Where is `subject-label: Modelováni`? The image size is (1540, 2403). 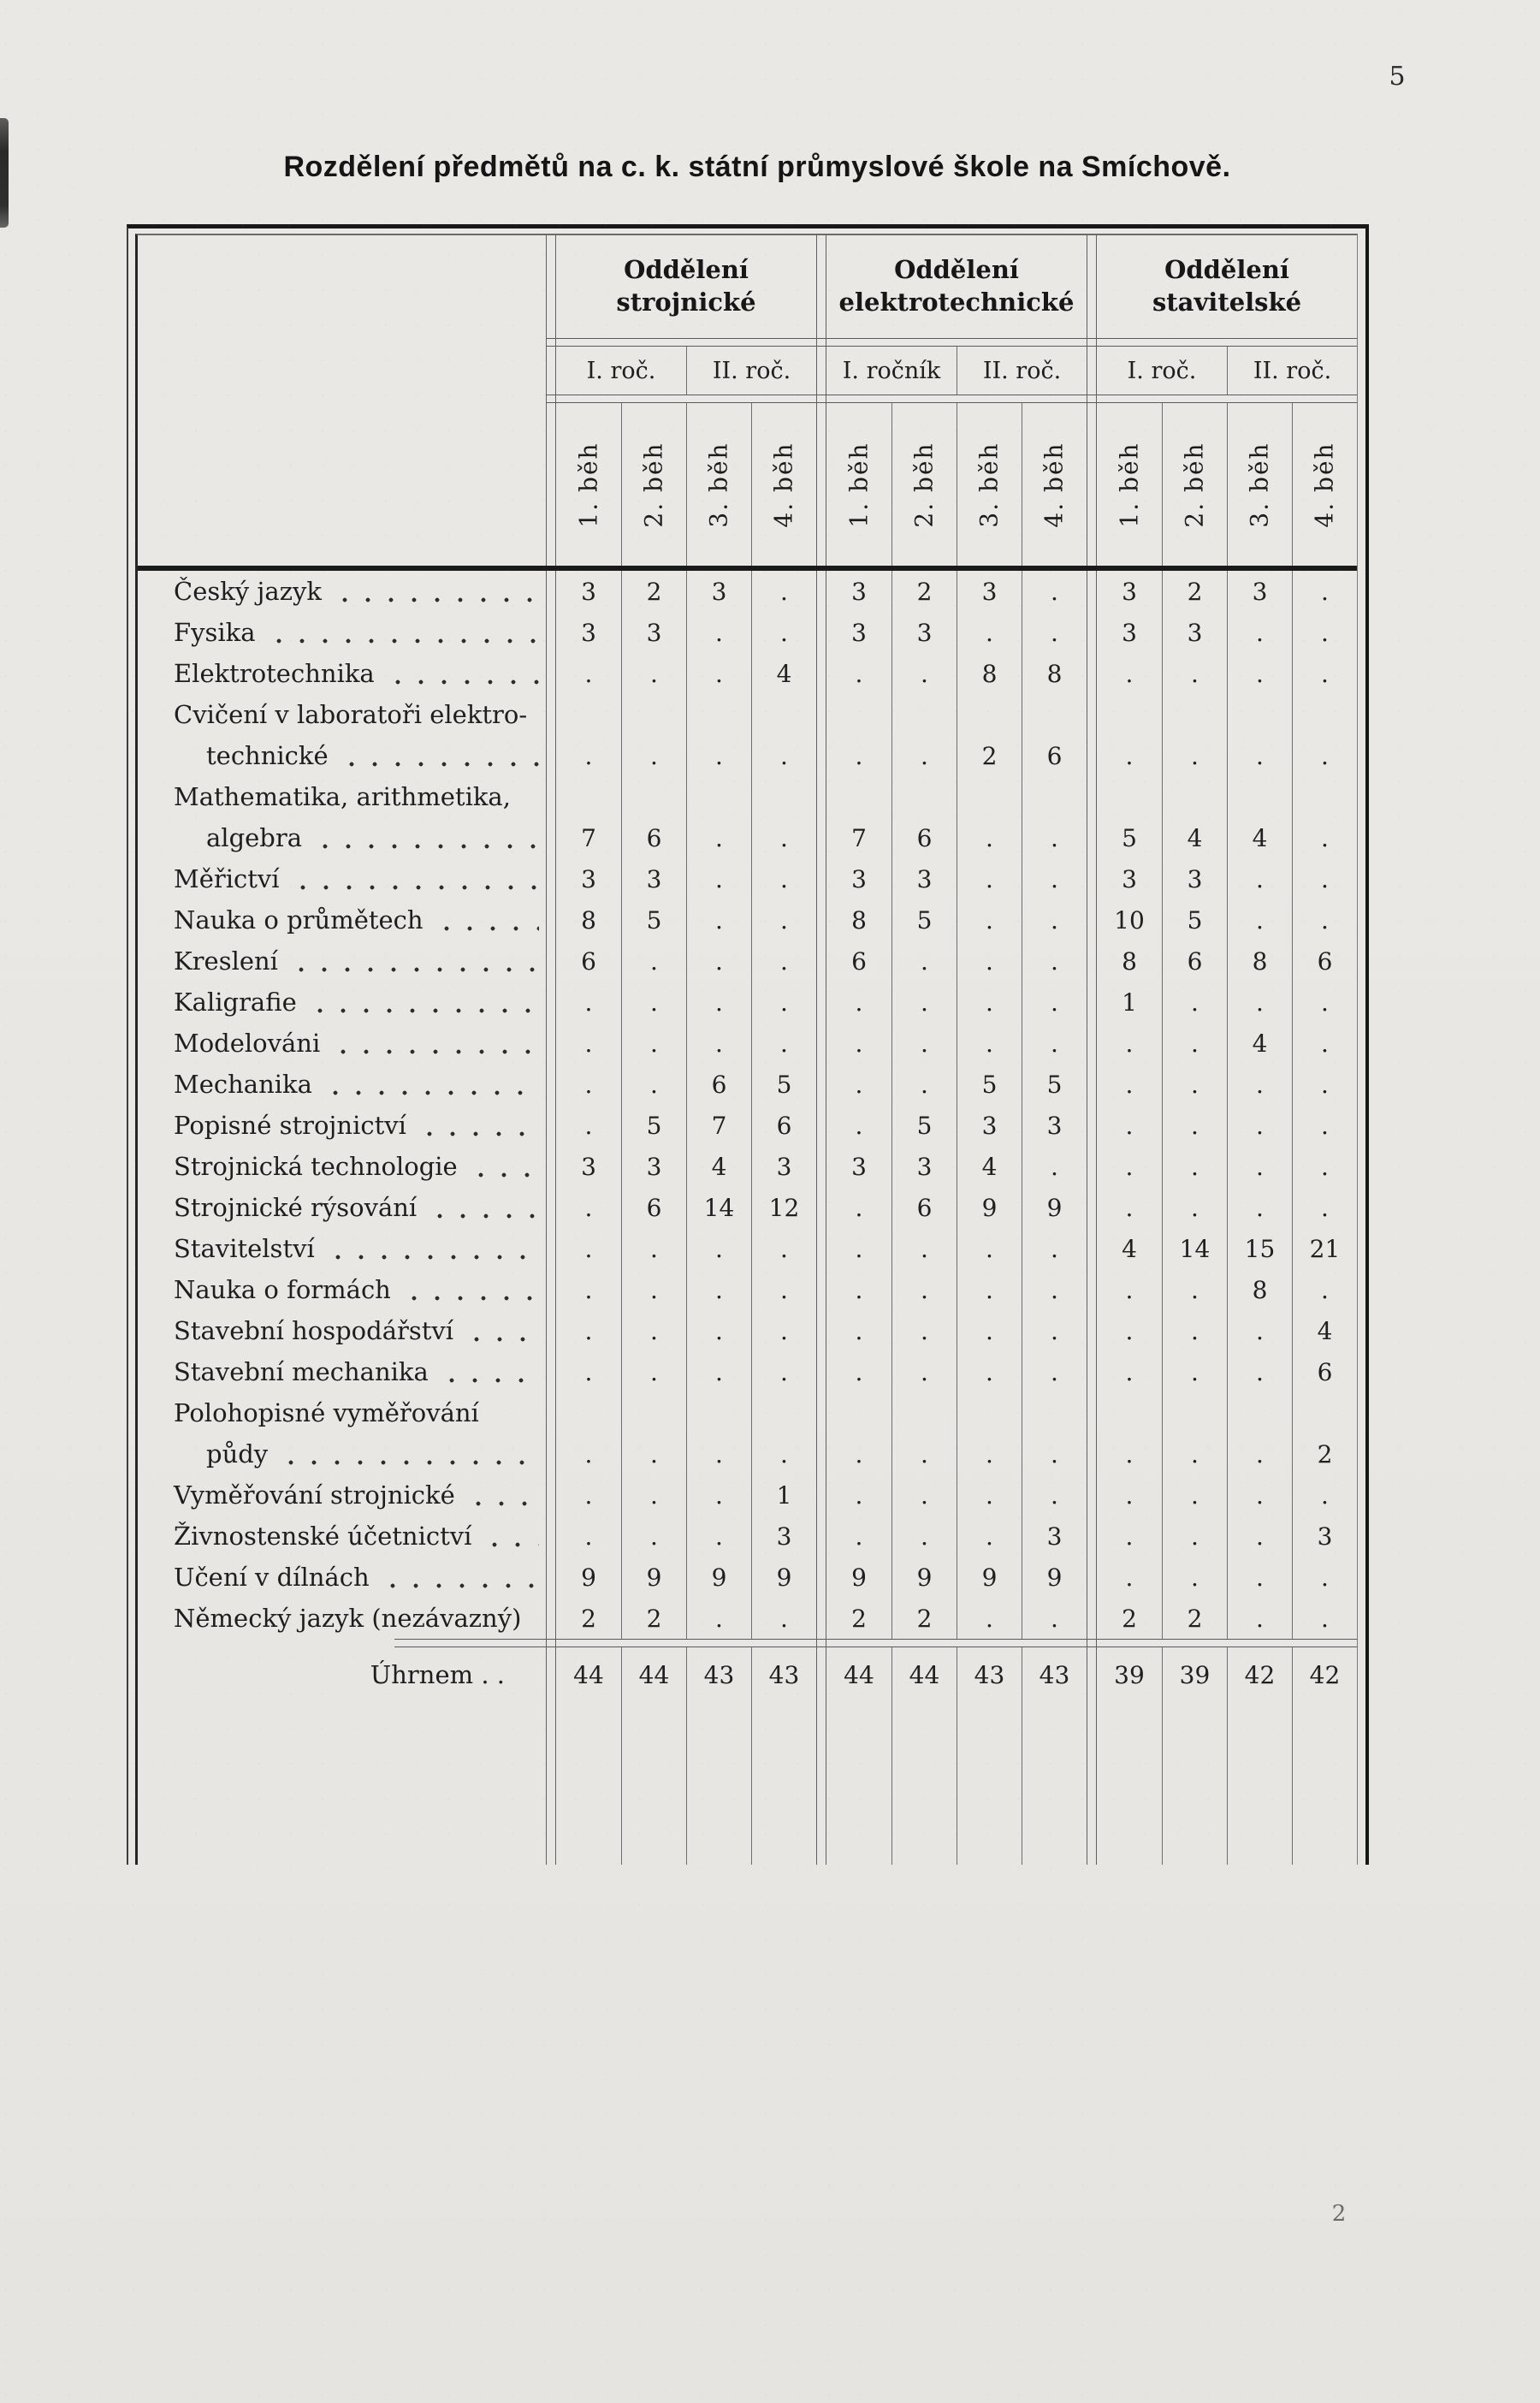
subject-label: Modelováni is located at coordinates (342, 1043).